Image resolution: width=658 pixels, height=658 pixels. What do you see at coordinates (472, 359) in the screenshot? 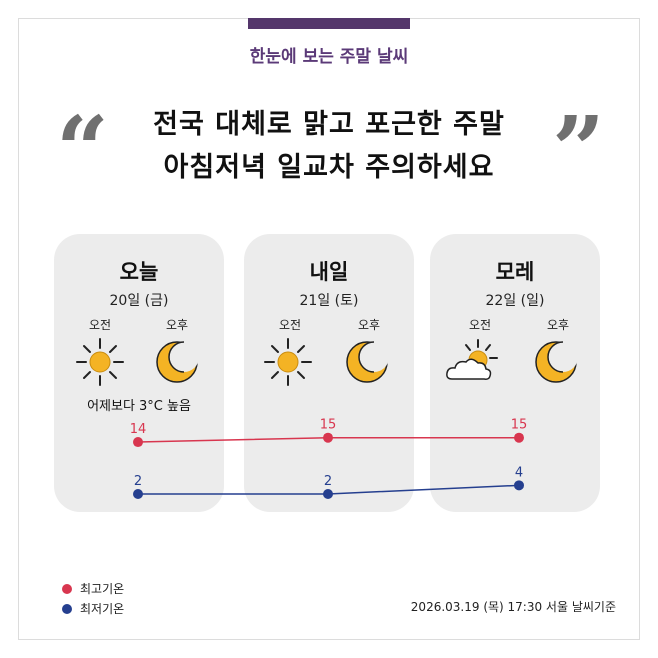
I see `sun-behind-cloud-icon` at bounding box center [472, 359].